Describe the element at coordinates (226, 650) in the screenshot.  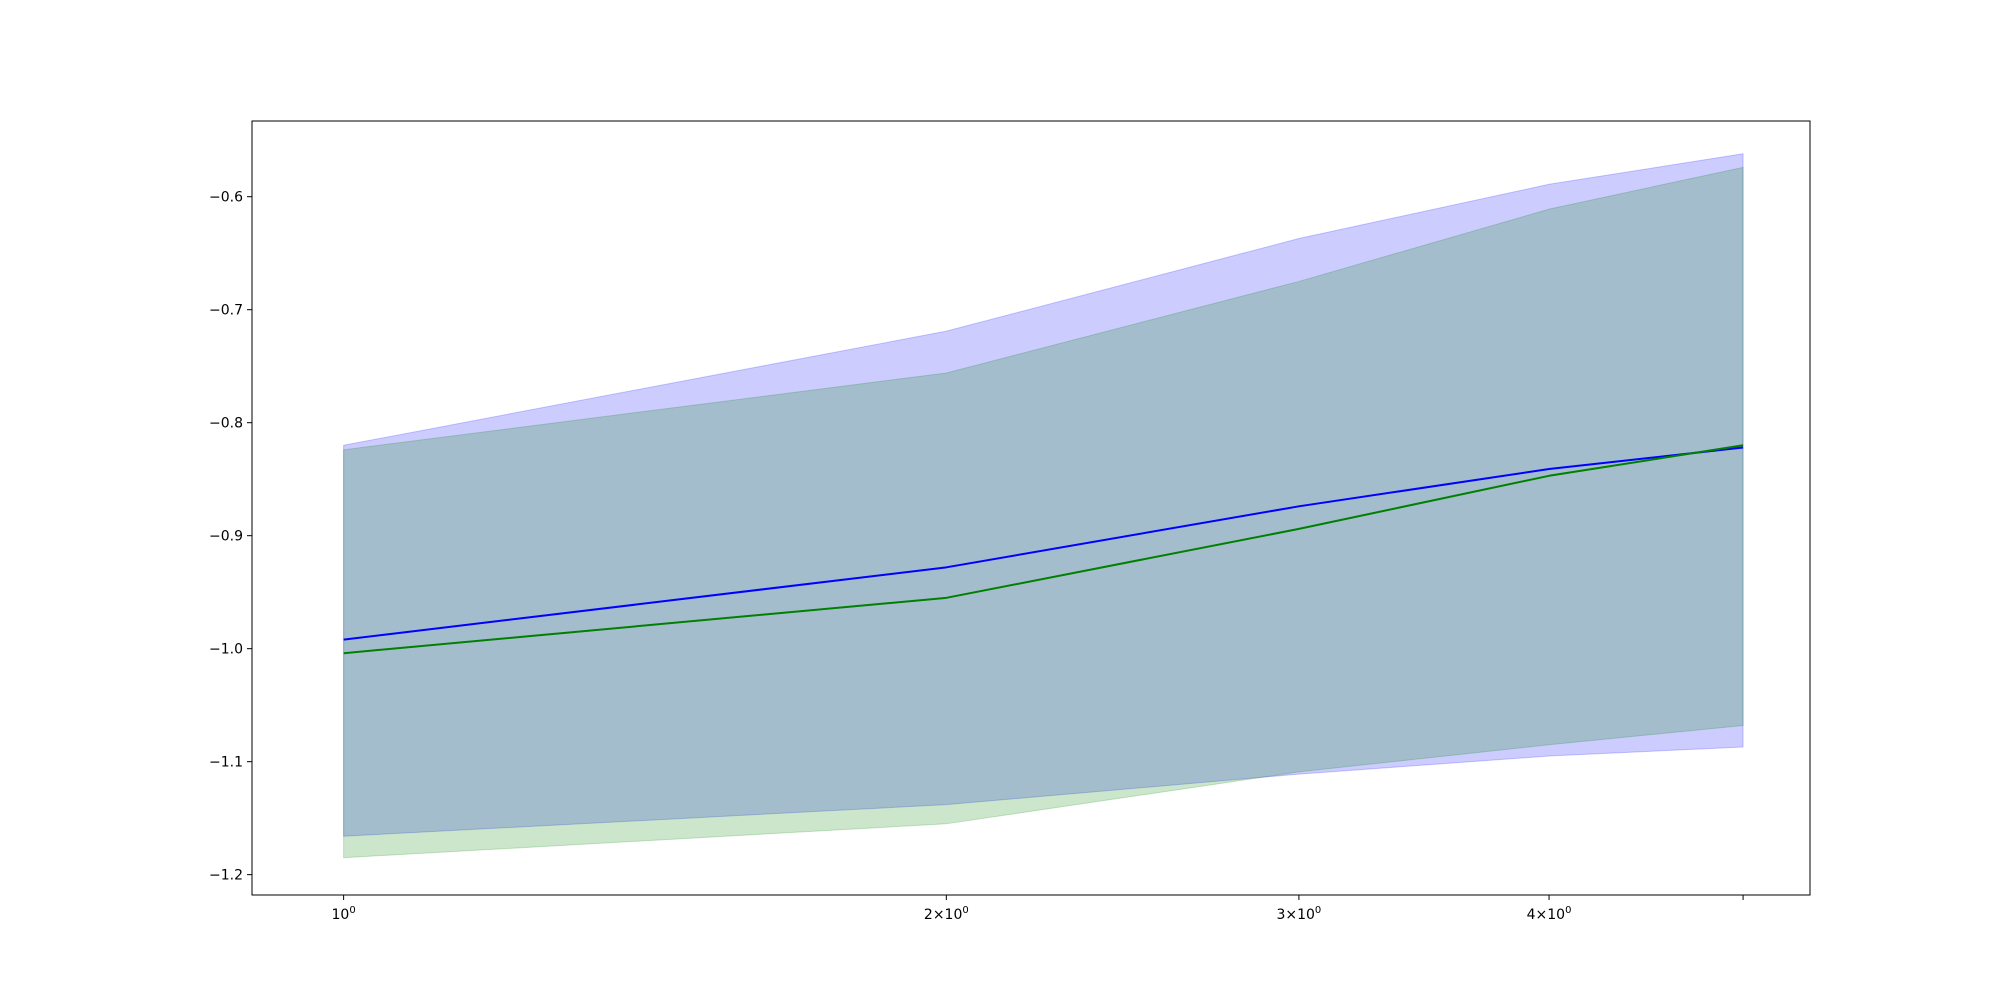
I see `y-tick-label-5: −1.0` at that location.